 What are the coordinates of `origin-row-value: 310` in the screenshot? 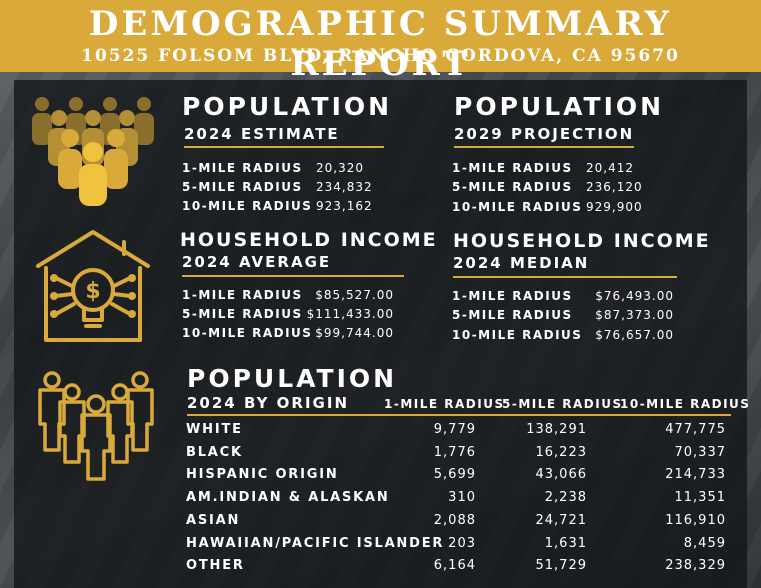 It's located at (462, 498).